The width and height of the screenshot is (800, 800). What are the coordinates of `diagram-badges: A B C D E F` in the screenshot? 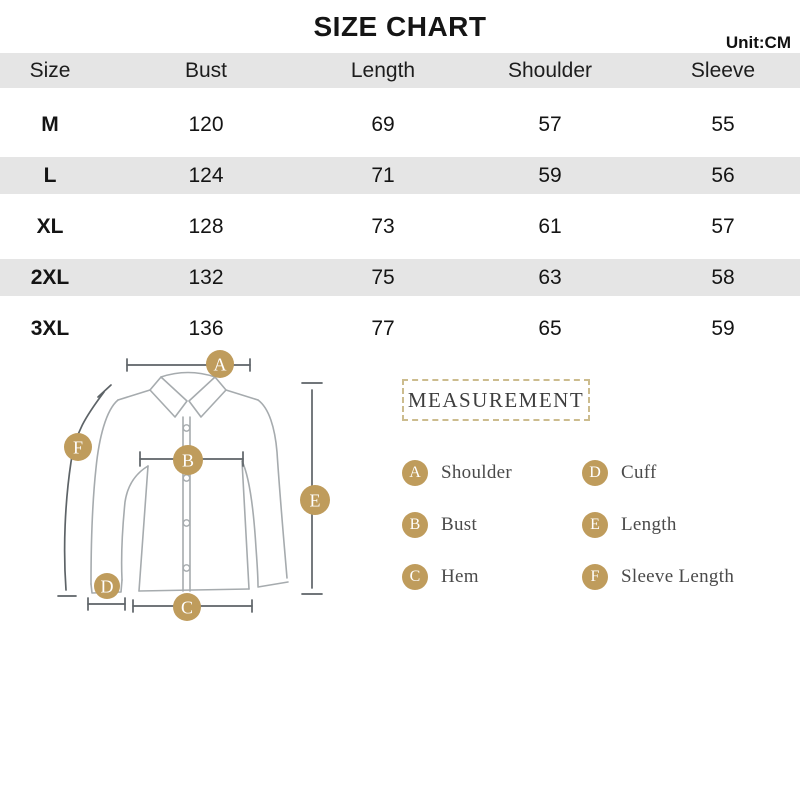 It's located at (197, 485).